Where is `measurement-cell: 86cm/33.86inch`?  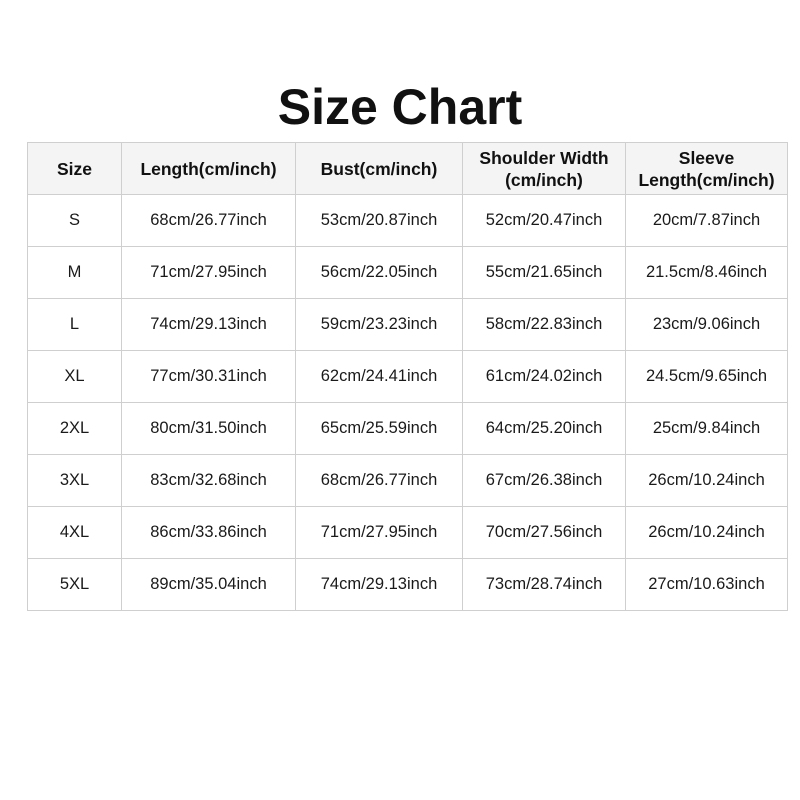 measurement-cell: 86cm/33.86inch is located at coordinates (208, 532).